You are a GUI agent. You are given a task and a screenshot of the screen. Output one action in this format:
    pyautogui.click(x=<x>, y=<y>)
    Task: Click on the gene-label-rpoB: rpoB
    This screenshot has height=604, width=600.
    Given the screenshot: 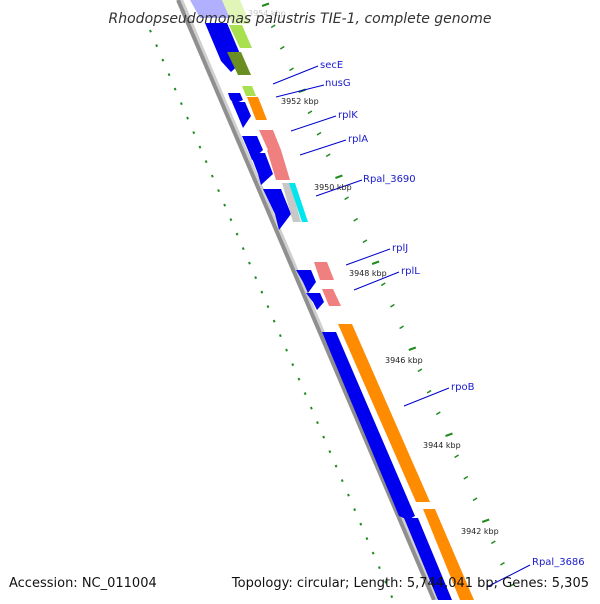 What is the action you would take?
    pyautogui.click(x=463, y=387)
    